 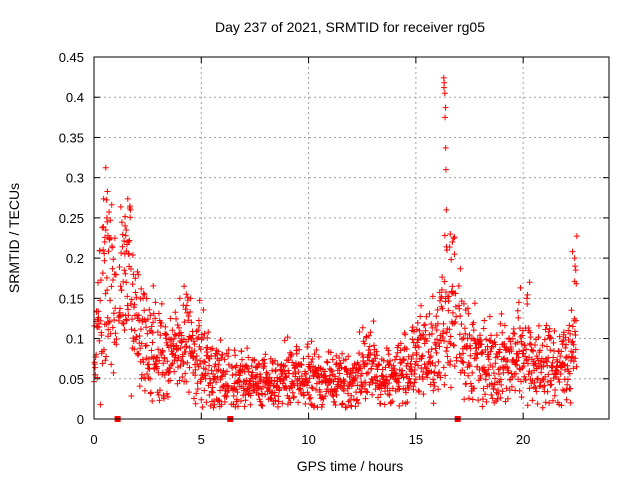 What do you see at coordinates (71, 298) in the screenshot?
I see `y-tick-label: 0.15` at bounding box center [71, 298].